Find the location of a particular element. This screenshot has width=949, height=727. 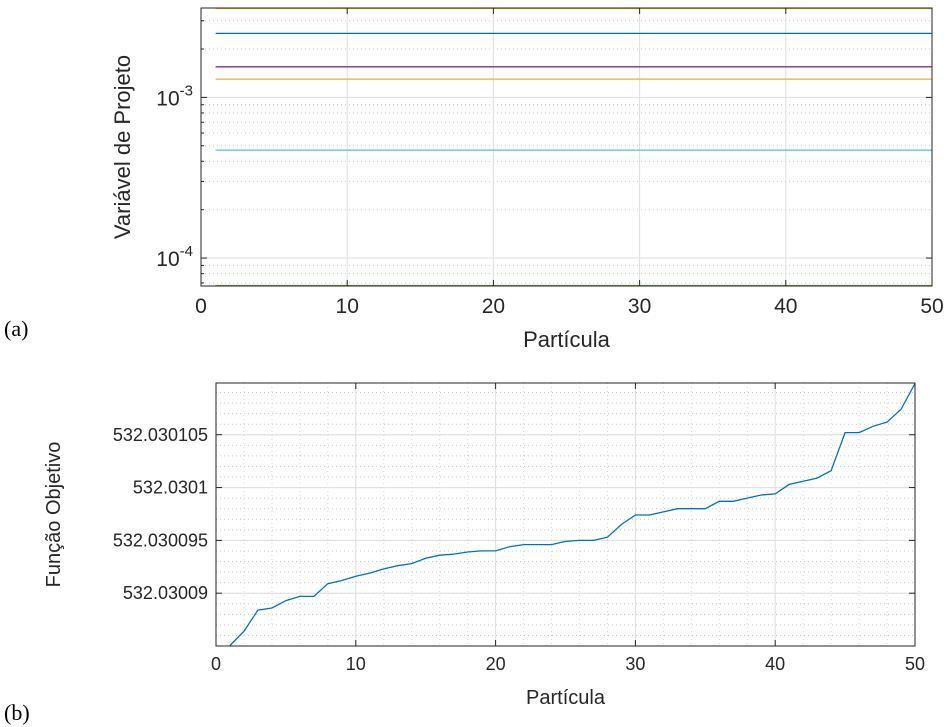

y-axis-label: Variável de Projeto is located at coordinates (122, 147).